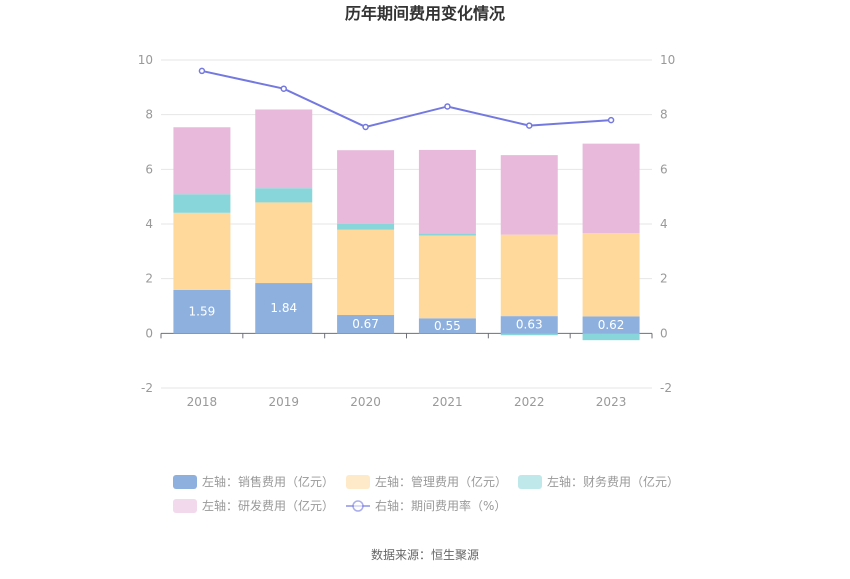 Image resolution: width=850 pixels, height=579 pixels. Describe the element at coordinates (664, 224) in the screenshot. I see `right-tick-label: 4` at that location.